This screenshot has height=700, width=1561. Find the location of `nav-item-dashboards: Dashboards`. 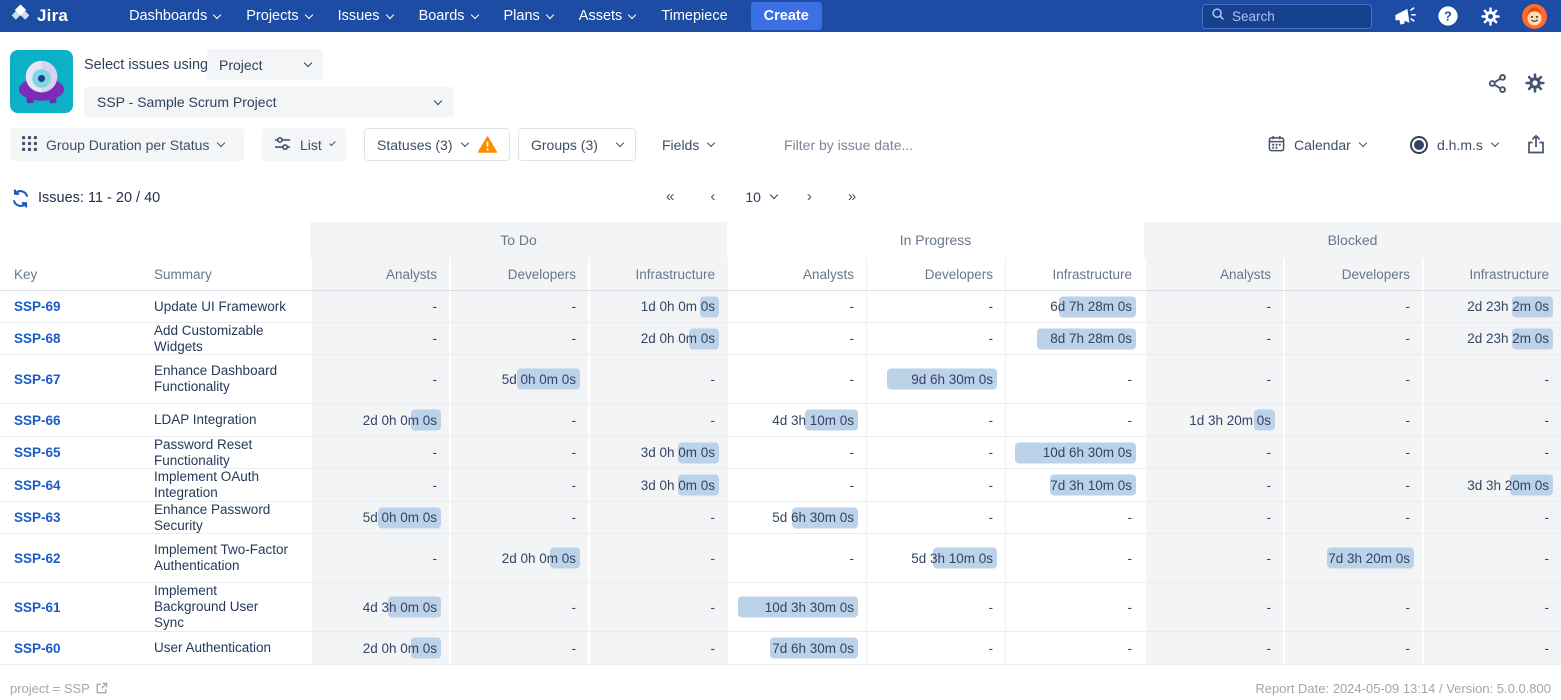

nav-item-dashboards: Dashboards is located at coordinates (174, 16).